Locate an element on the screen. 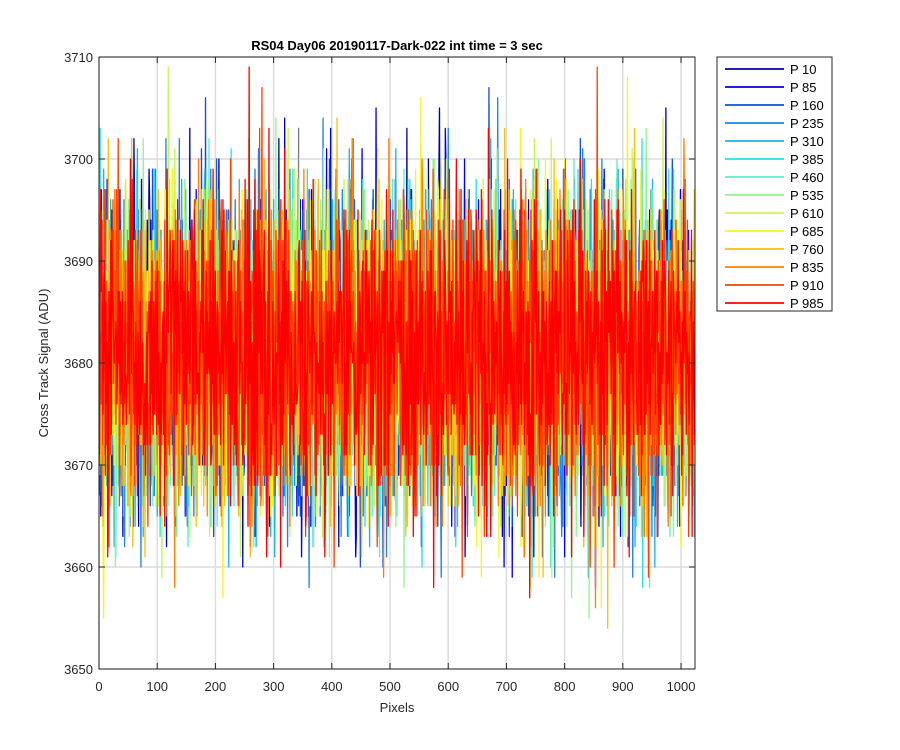  x-tick-label: 300 is located at coordinates (274, 686).